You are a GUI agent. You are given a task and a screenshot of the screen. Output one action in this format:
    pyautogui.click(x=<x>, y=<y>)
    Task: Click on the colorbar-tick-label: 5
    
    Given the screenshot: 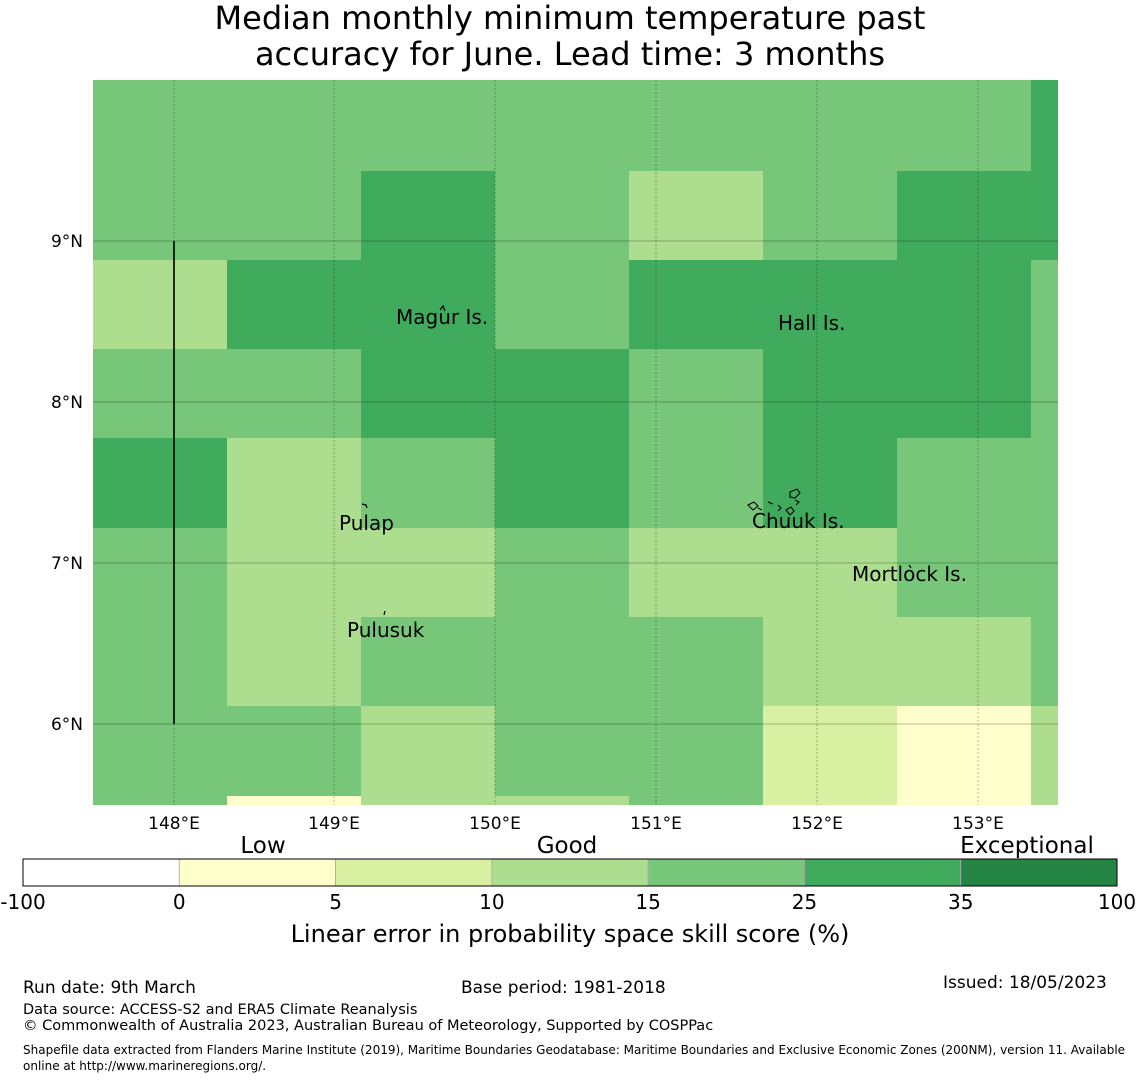 What is the action you would take?
    pyautogui.click(x=335, y=902)
    